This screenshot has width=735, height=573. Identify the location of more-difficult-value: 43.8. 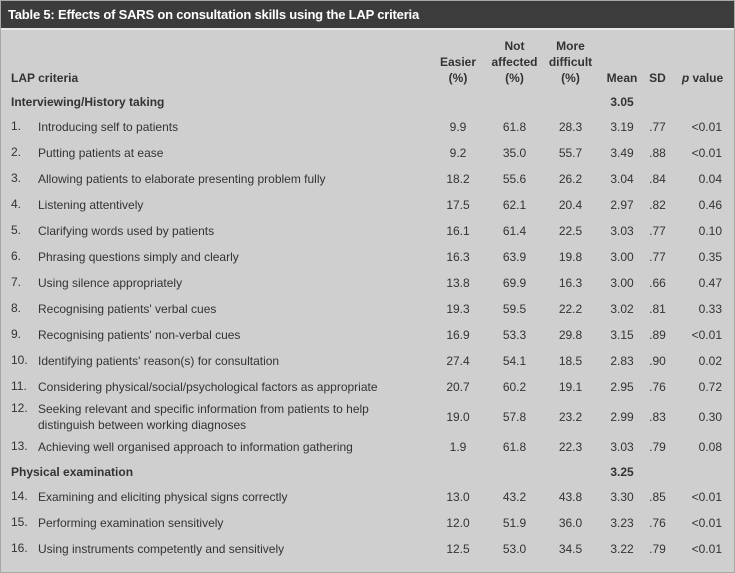
(570, 497).